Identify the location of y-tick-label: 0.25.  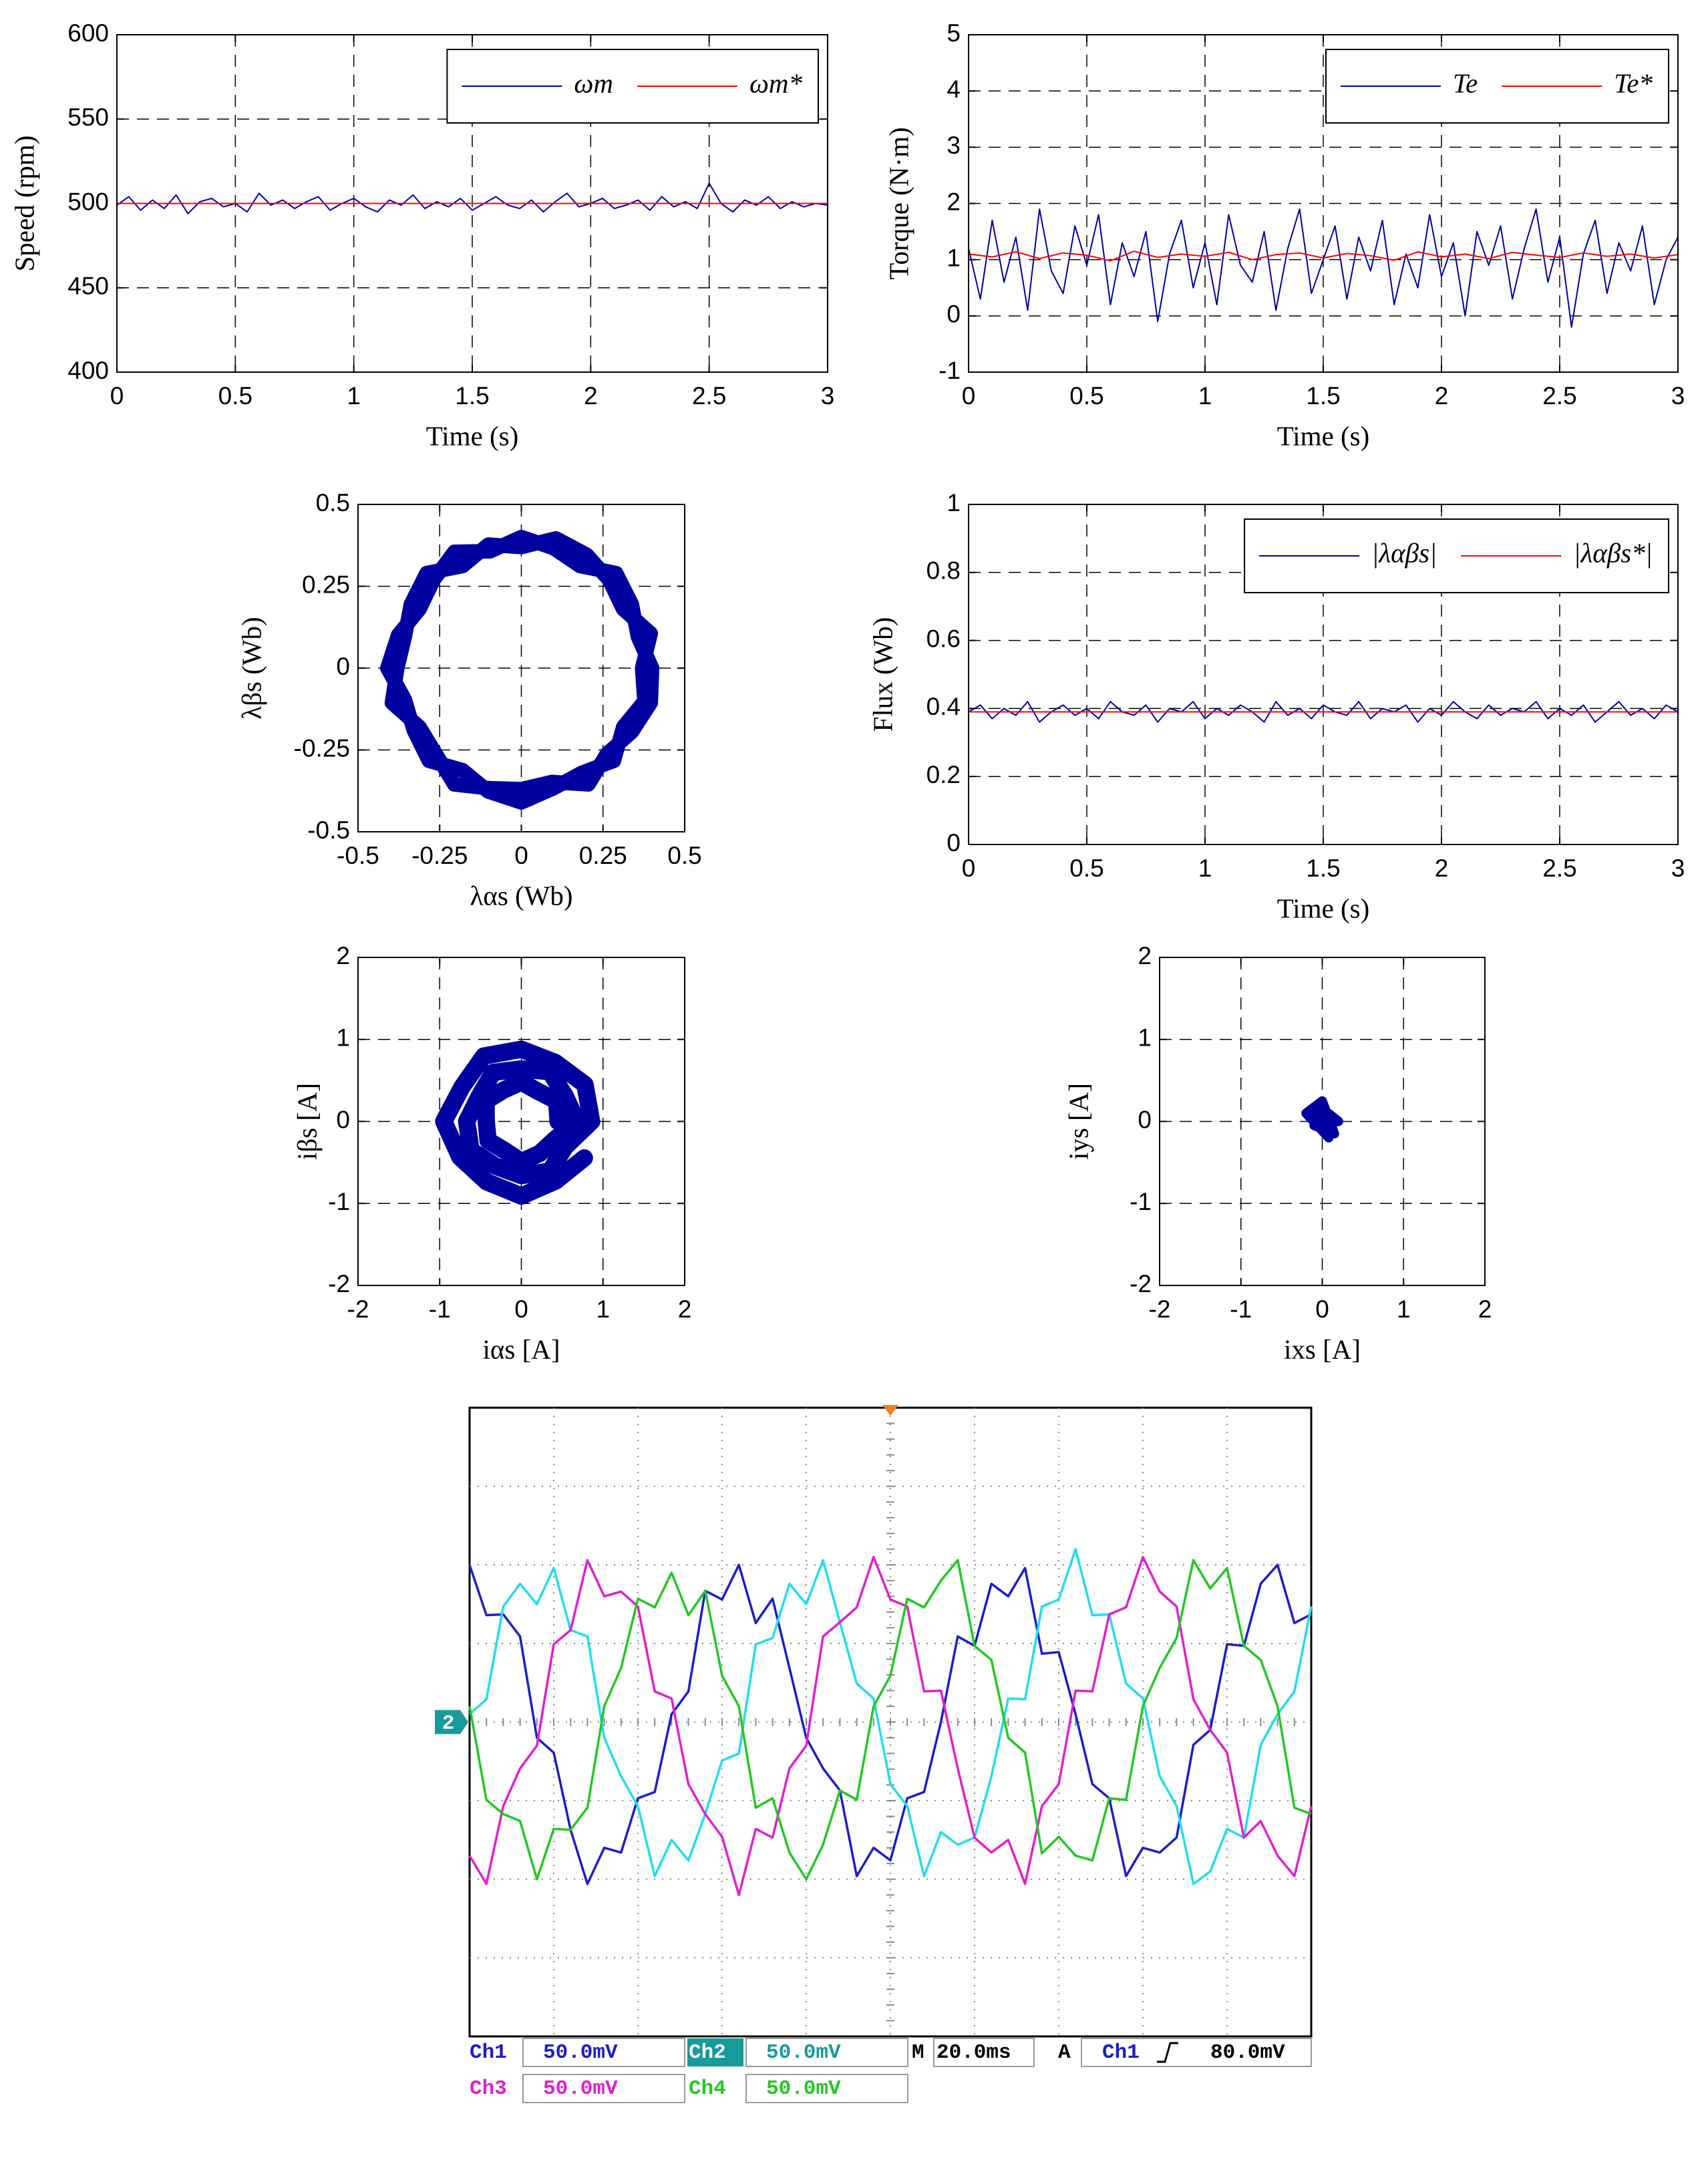
(326, 584).